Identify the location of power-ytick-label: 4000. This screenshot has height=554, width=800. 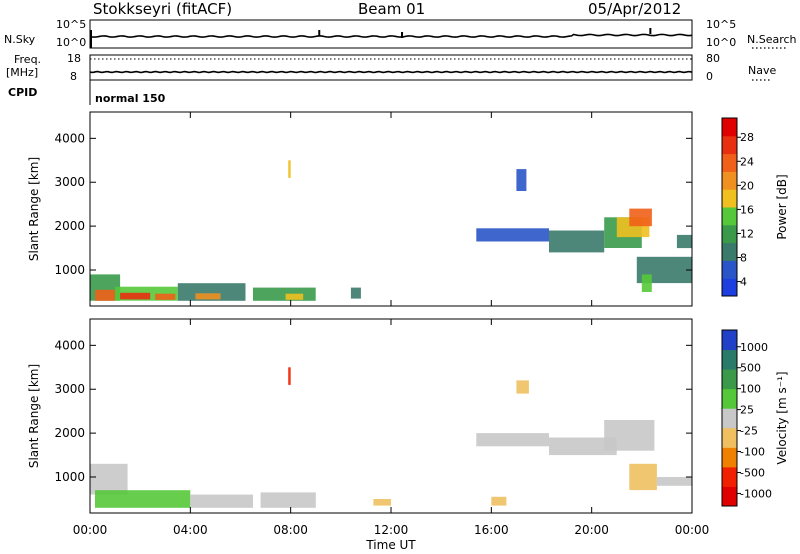
(69, 138).